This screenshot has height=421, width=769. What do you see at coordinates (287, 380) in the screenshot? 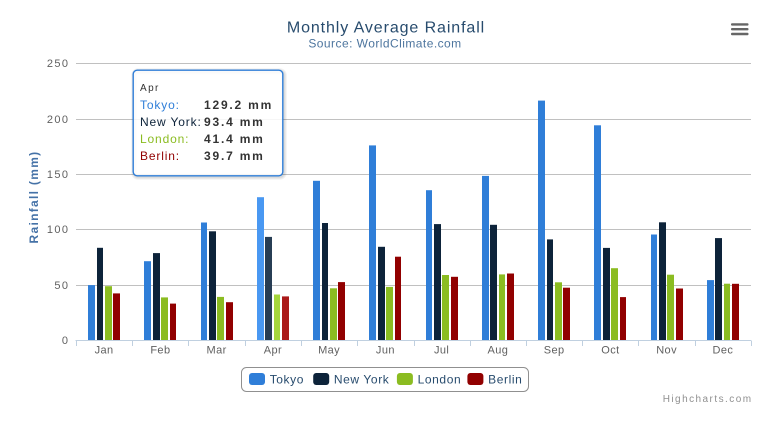
I see `svg-text: Tokyo` at bounding box center [287, 380].